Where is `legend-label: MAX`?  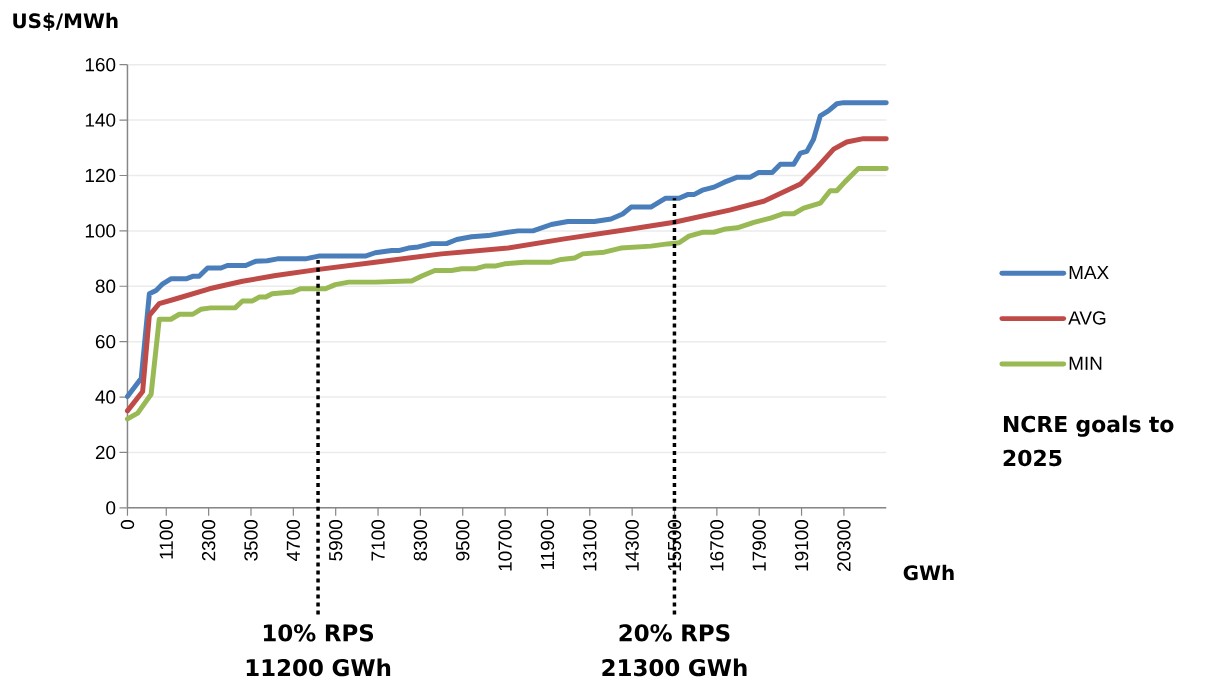
legend-label: MAX is located at coordinates (1089, 272).